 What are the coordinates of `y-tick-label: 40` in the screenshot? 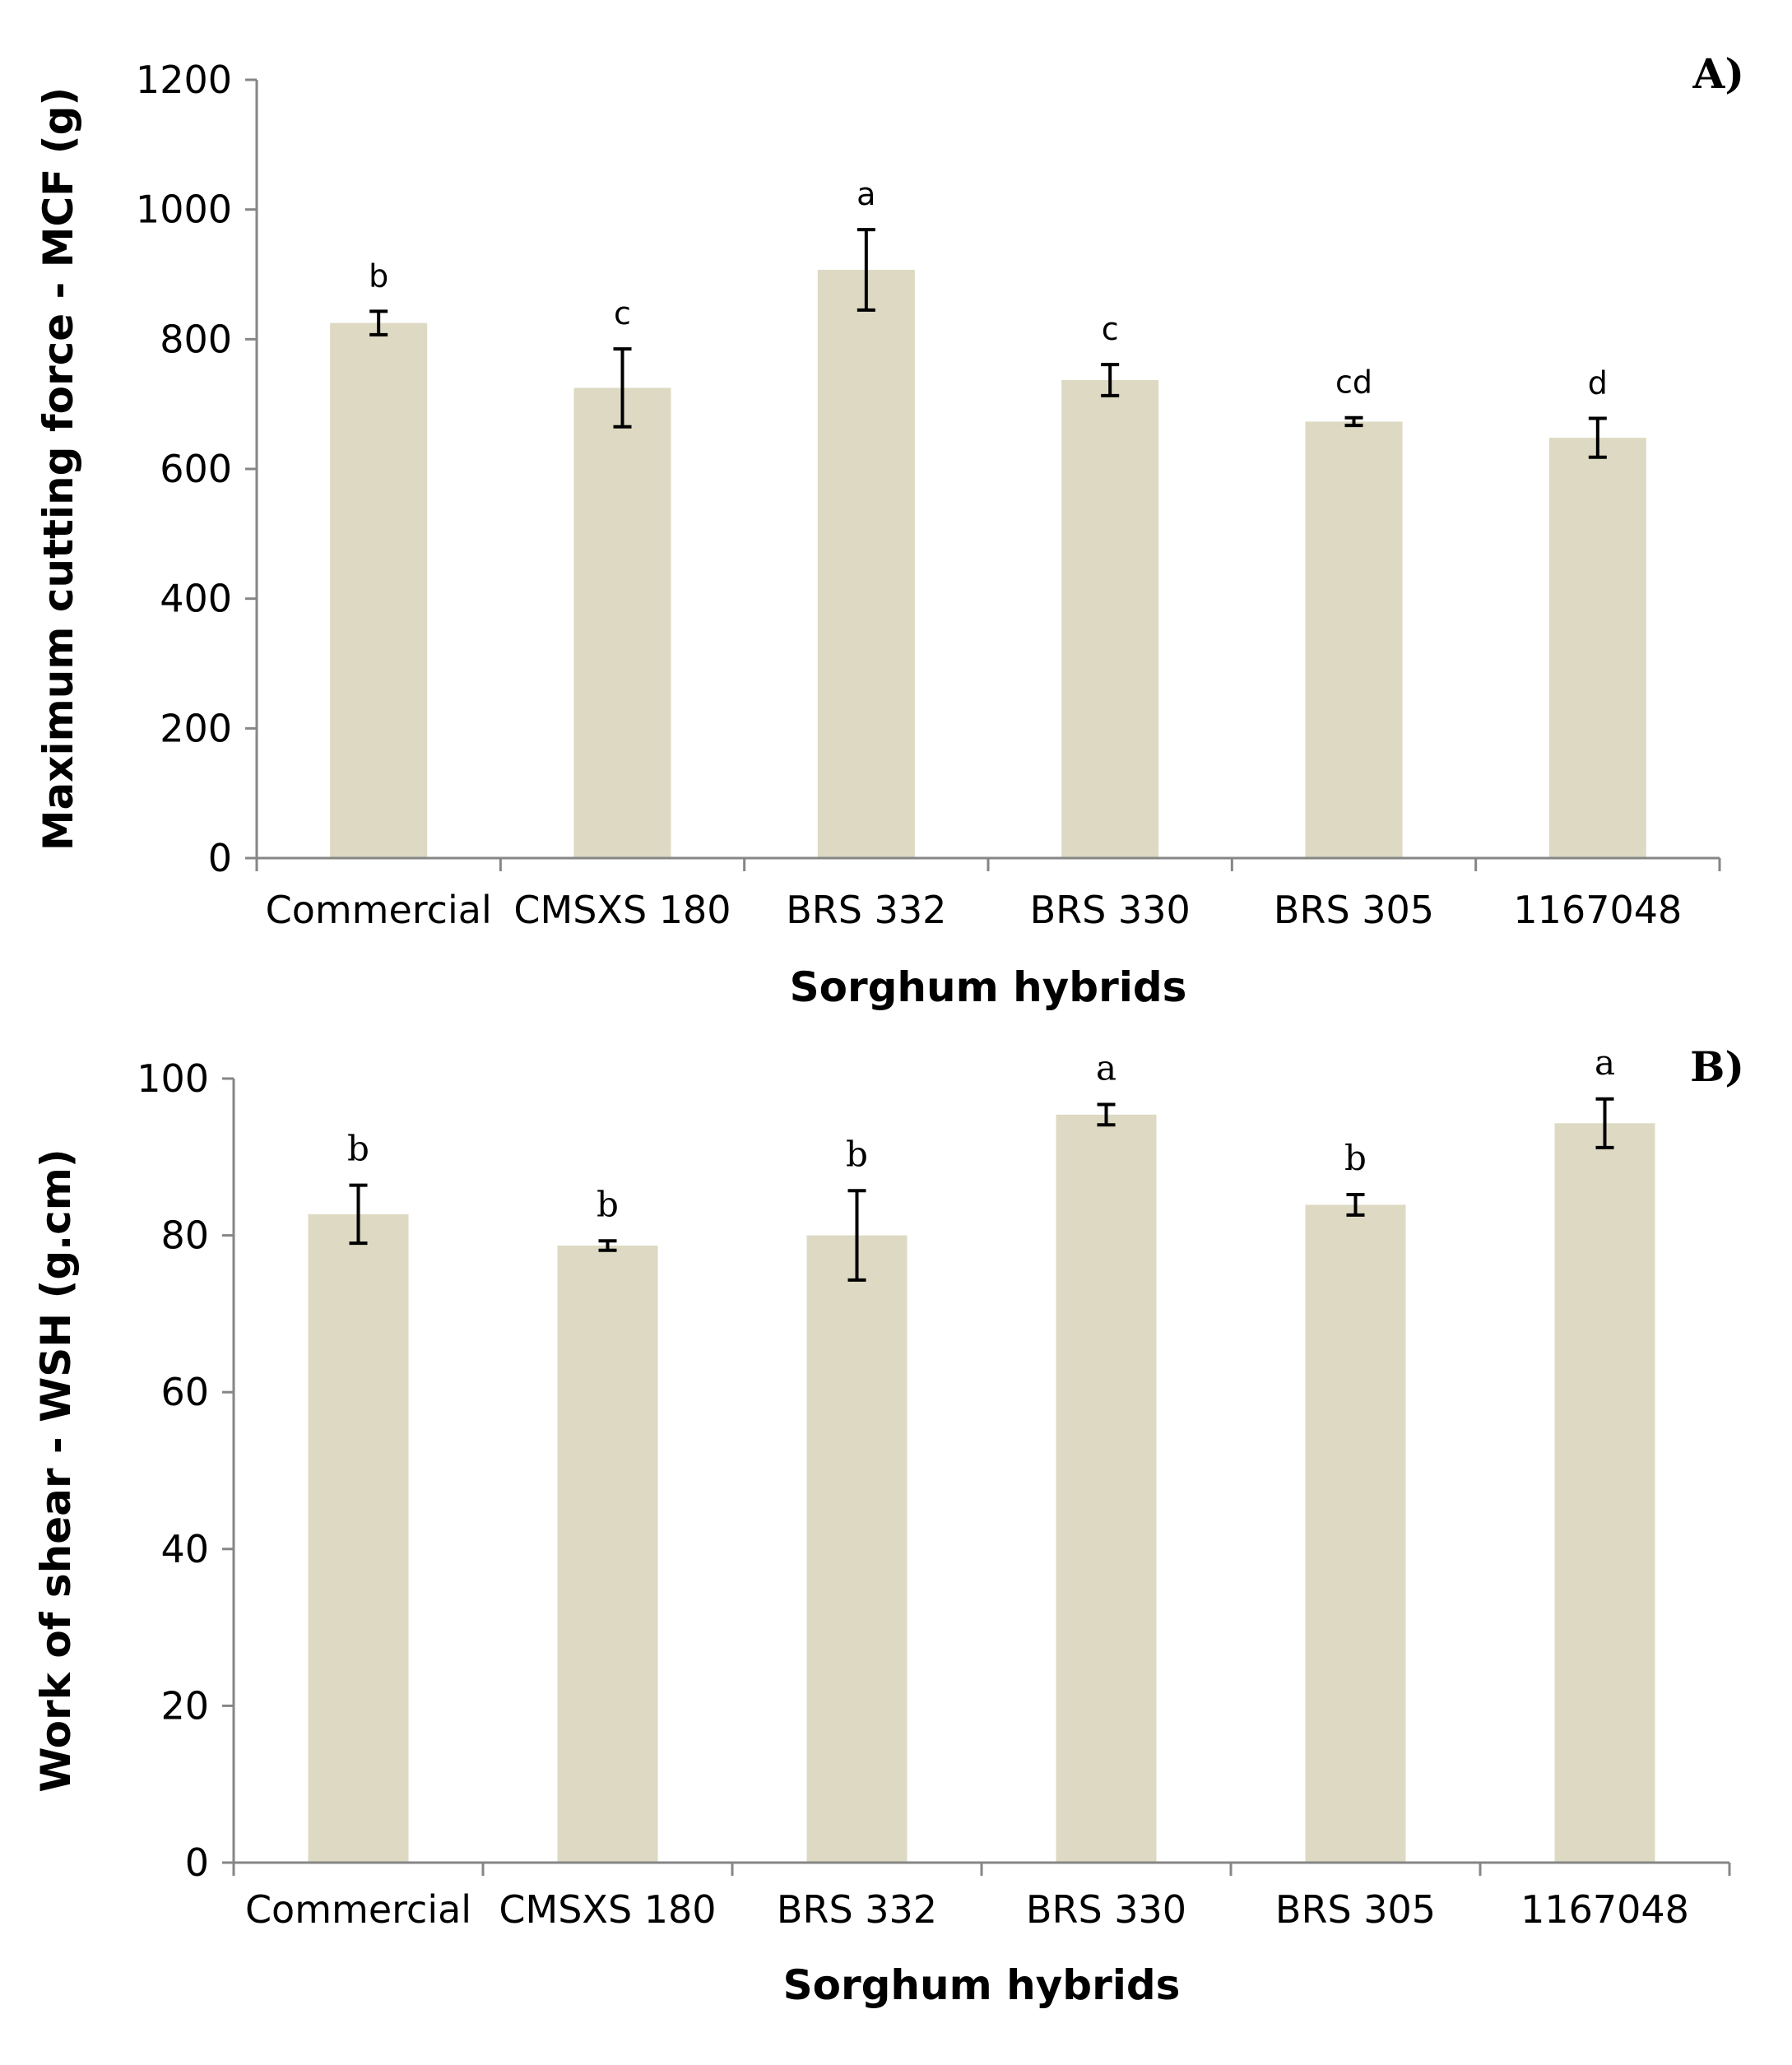 It's located at (184, 1549).